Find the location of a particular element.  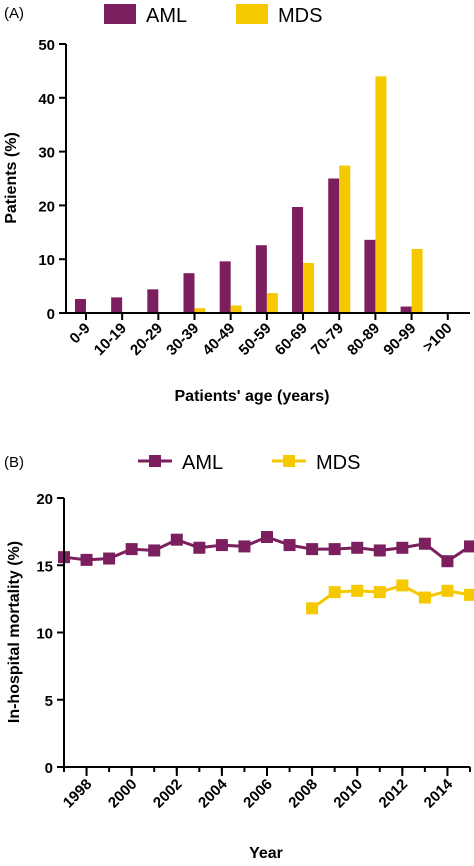

y-tick-label-a-0: 0 is located at coordinates (51, 314).